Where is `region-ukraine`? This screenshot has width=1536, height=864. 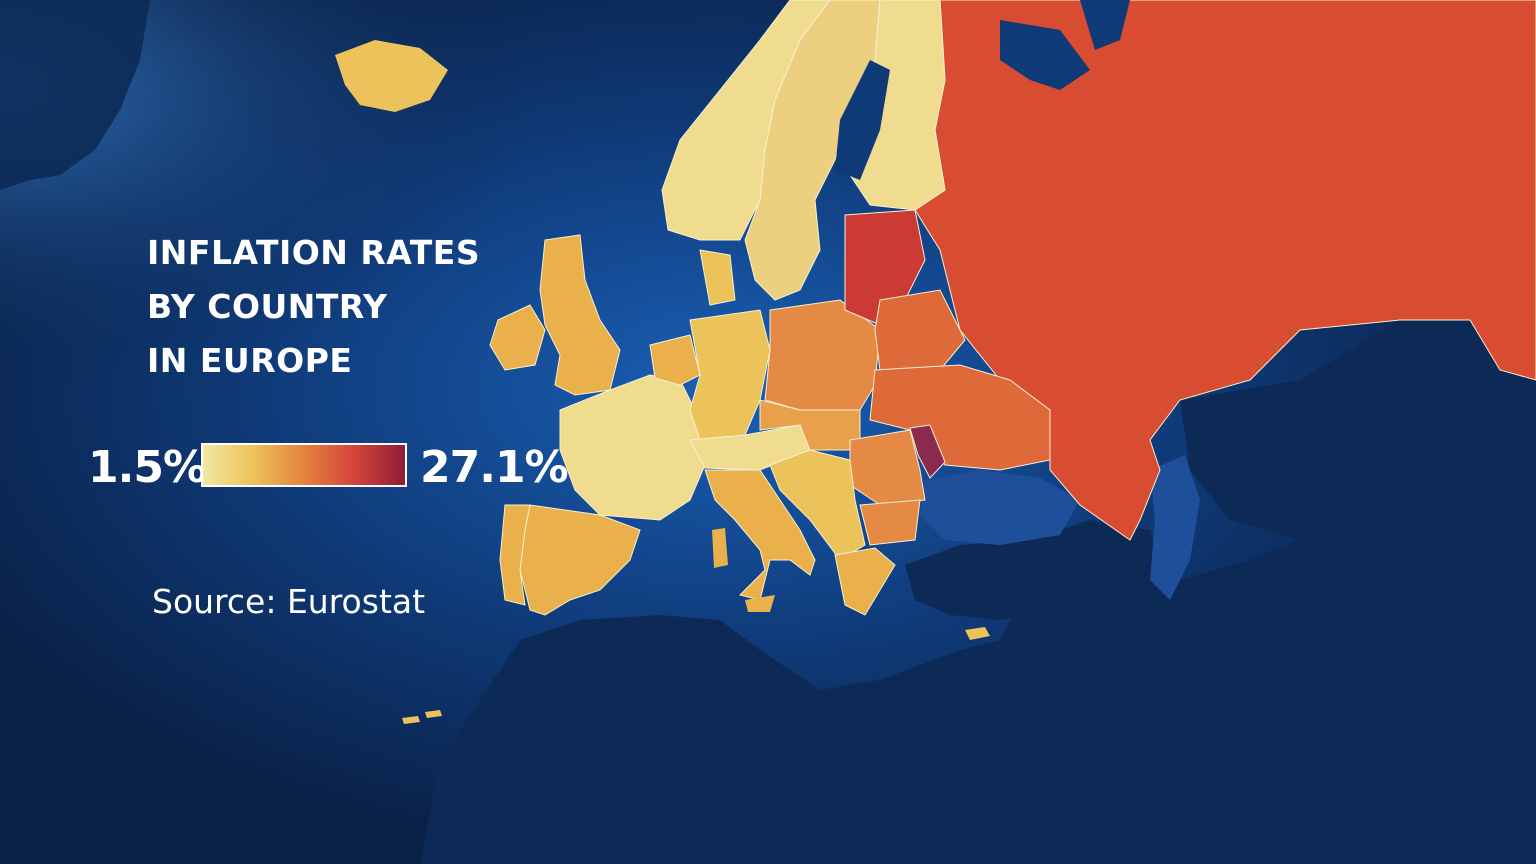
region-ukraine is located at coordinates (960, 417).